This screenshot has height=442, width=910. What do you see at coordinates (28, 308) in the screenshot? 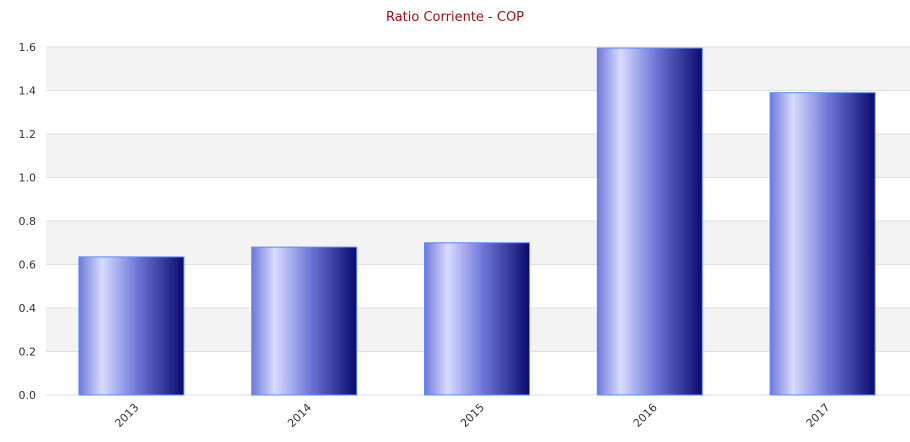
I see `y-tick-label: 0.4` at bounding box center [28, 308].